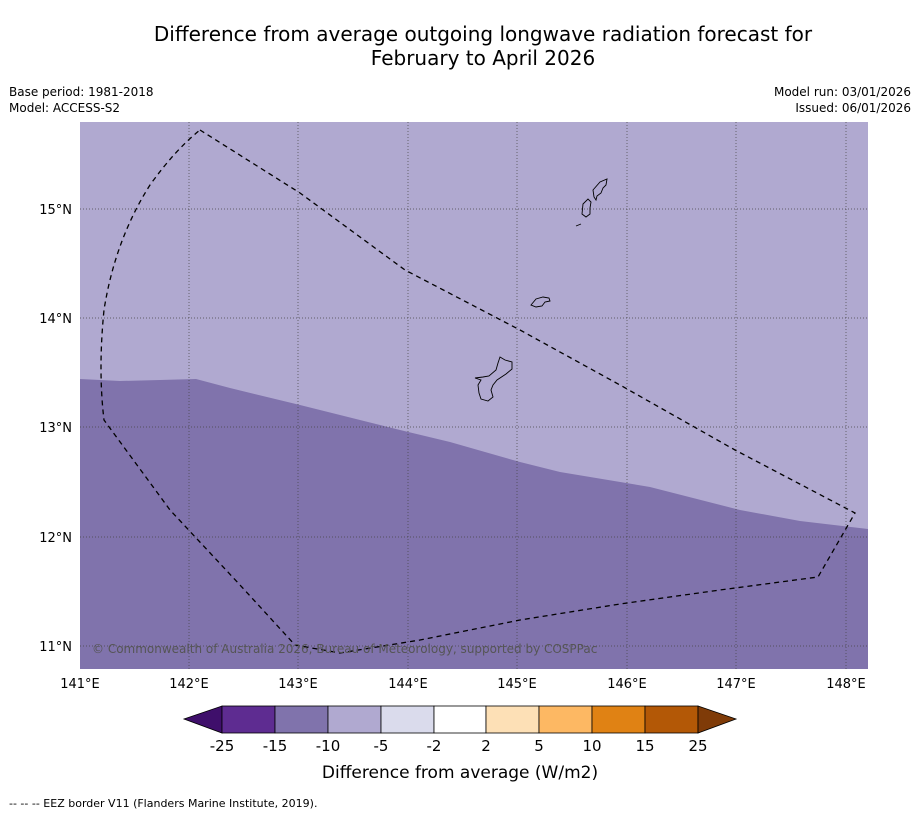 The height and width of the screenshot is (816, 919). I want to click on cb-tick-6: 2, so click(486, 746).